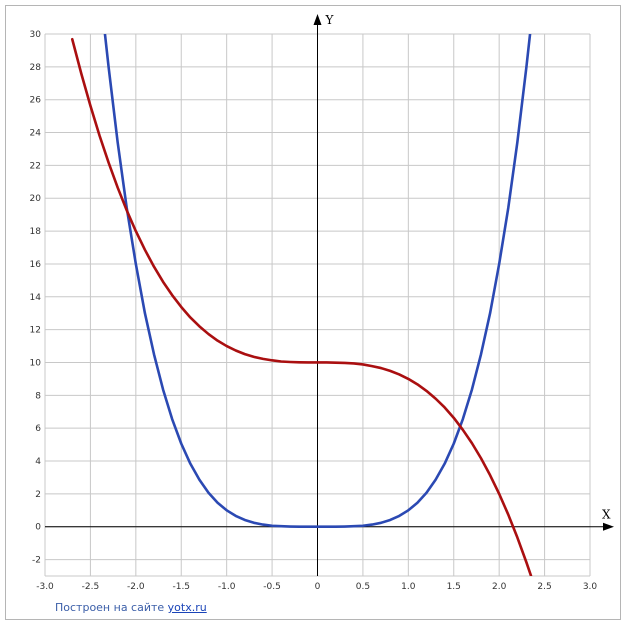 The height and width of the screenshot is (630, 627). I want to click on y-tick-label: 6, so click(38, 429).